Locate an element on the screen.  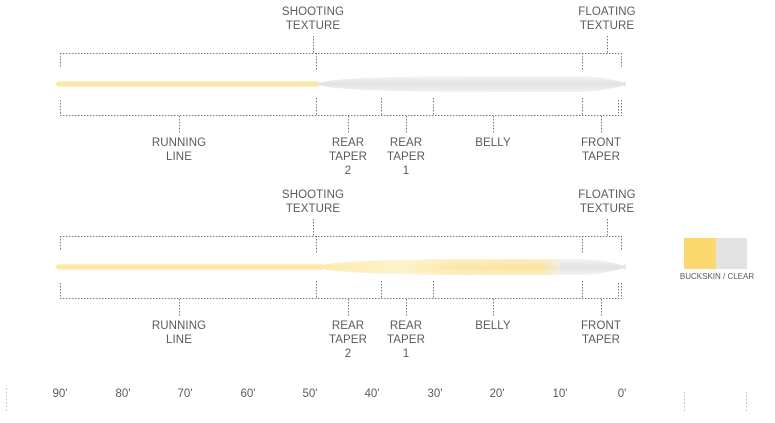
legend-swatch-buckskin is located at coordinates (700, 253).